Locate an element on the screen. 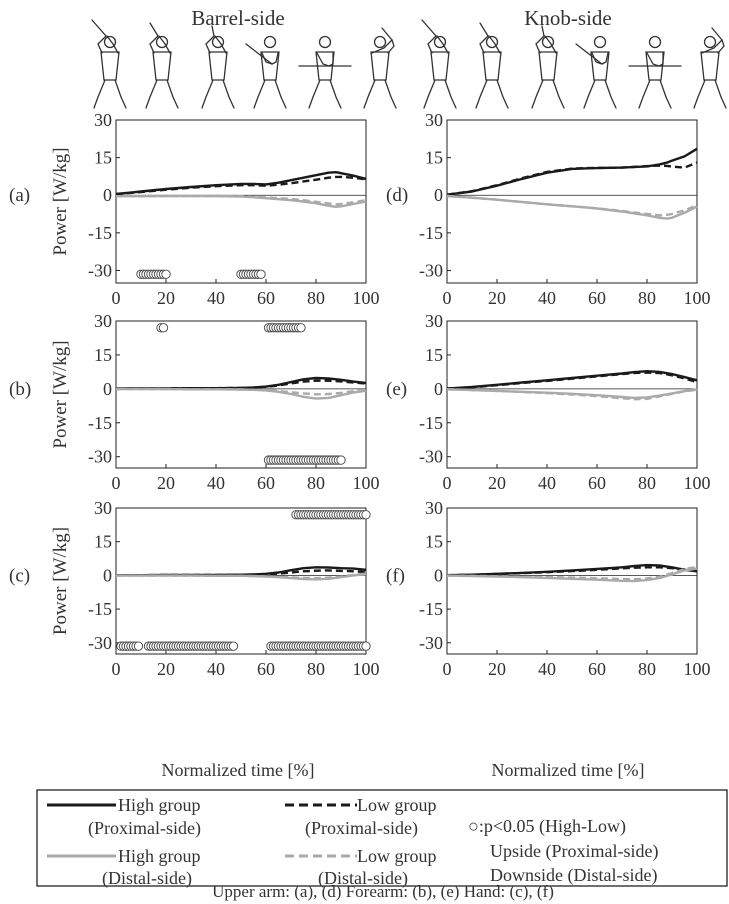  legend-high-prox-line2: (Proximal-side) is located at coordinates (144, 828).